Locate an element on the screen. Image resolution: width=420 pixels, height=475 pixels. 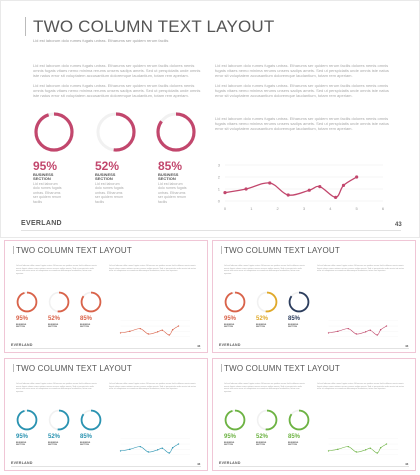
line-chart: 0 1 2 3 0 1 2 3 4 5 6 is located at coordinates (301, 187).